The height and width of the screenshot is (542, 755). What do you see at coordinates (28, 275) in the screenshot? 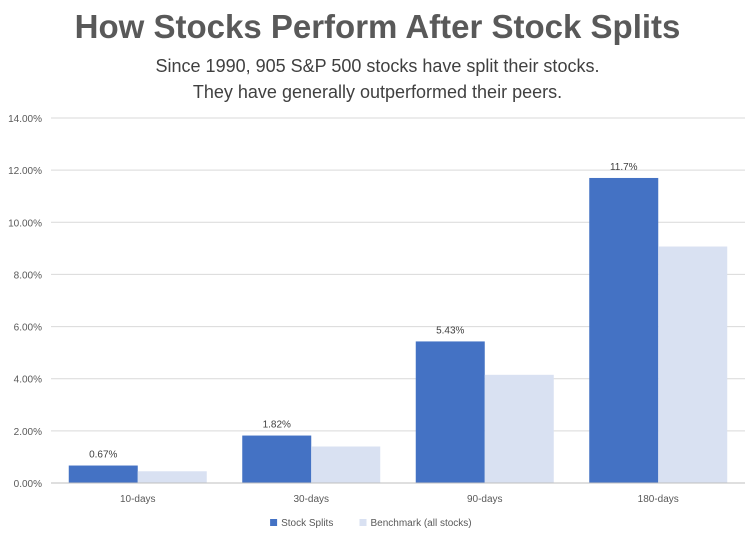
I see `y-tick-label: 8.00%` at bounding box center [28, 275].